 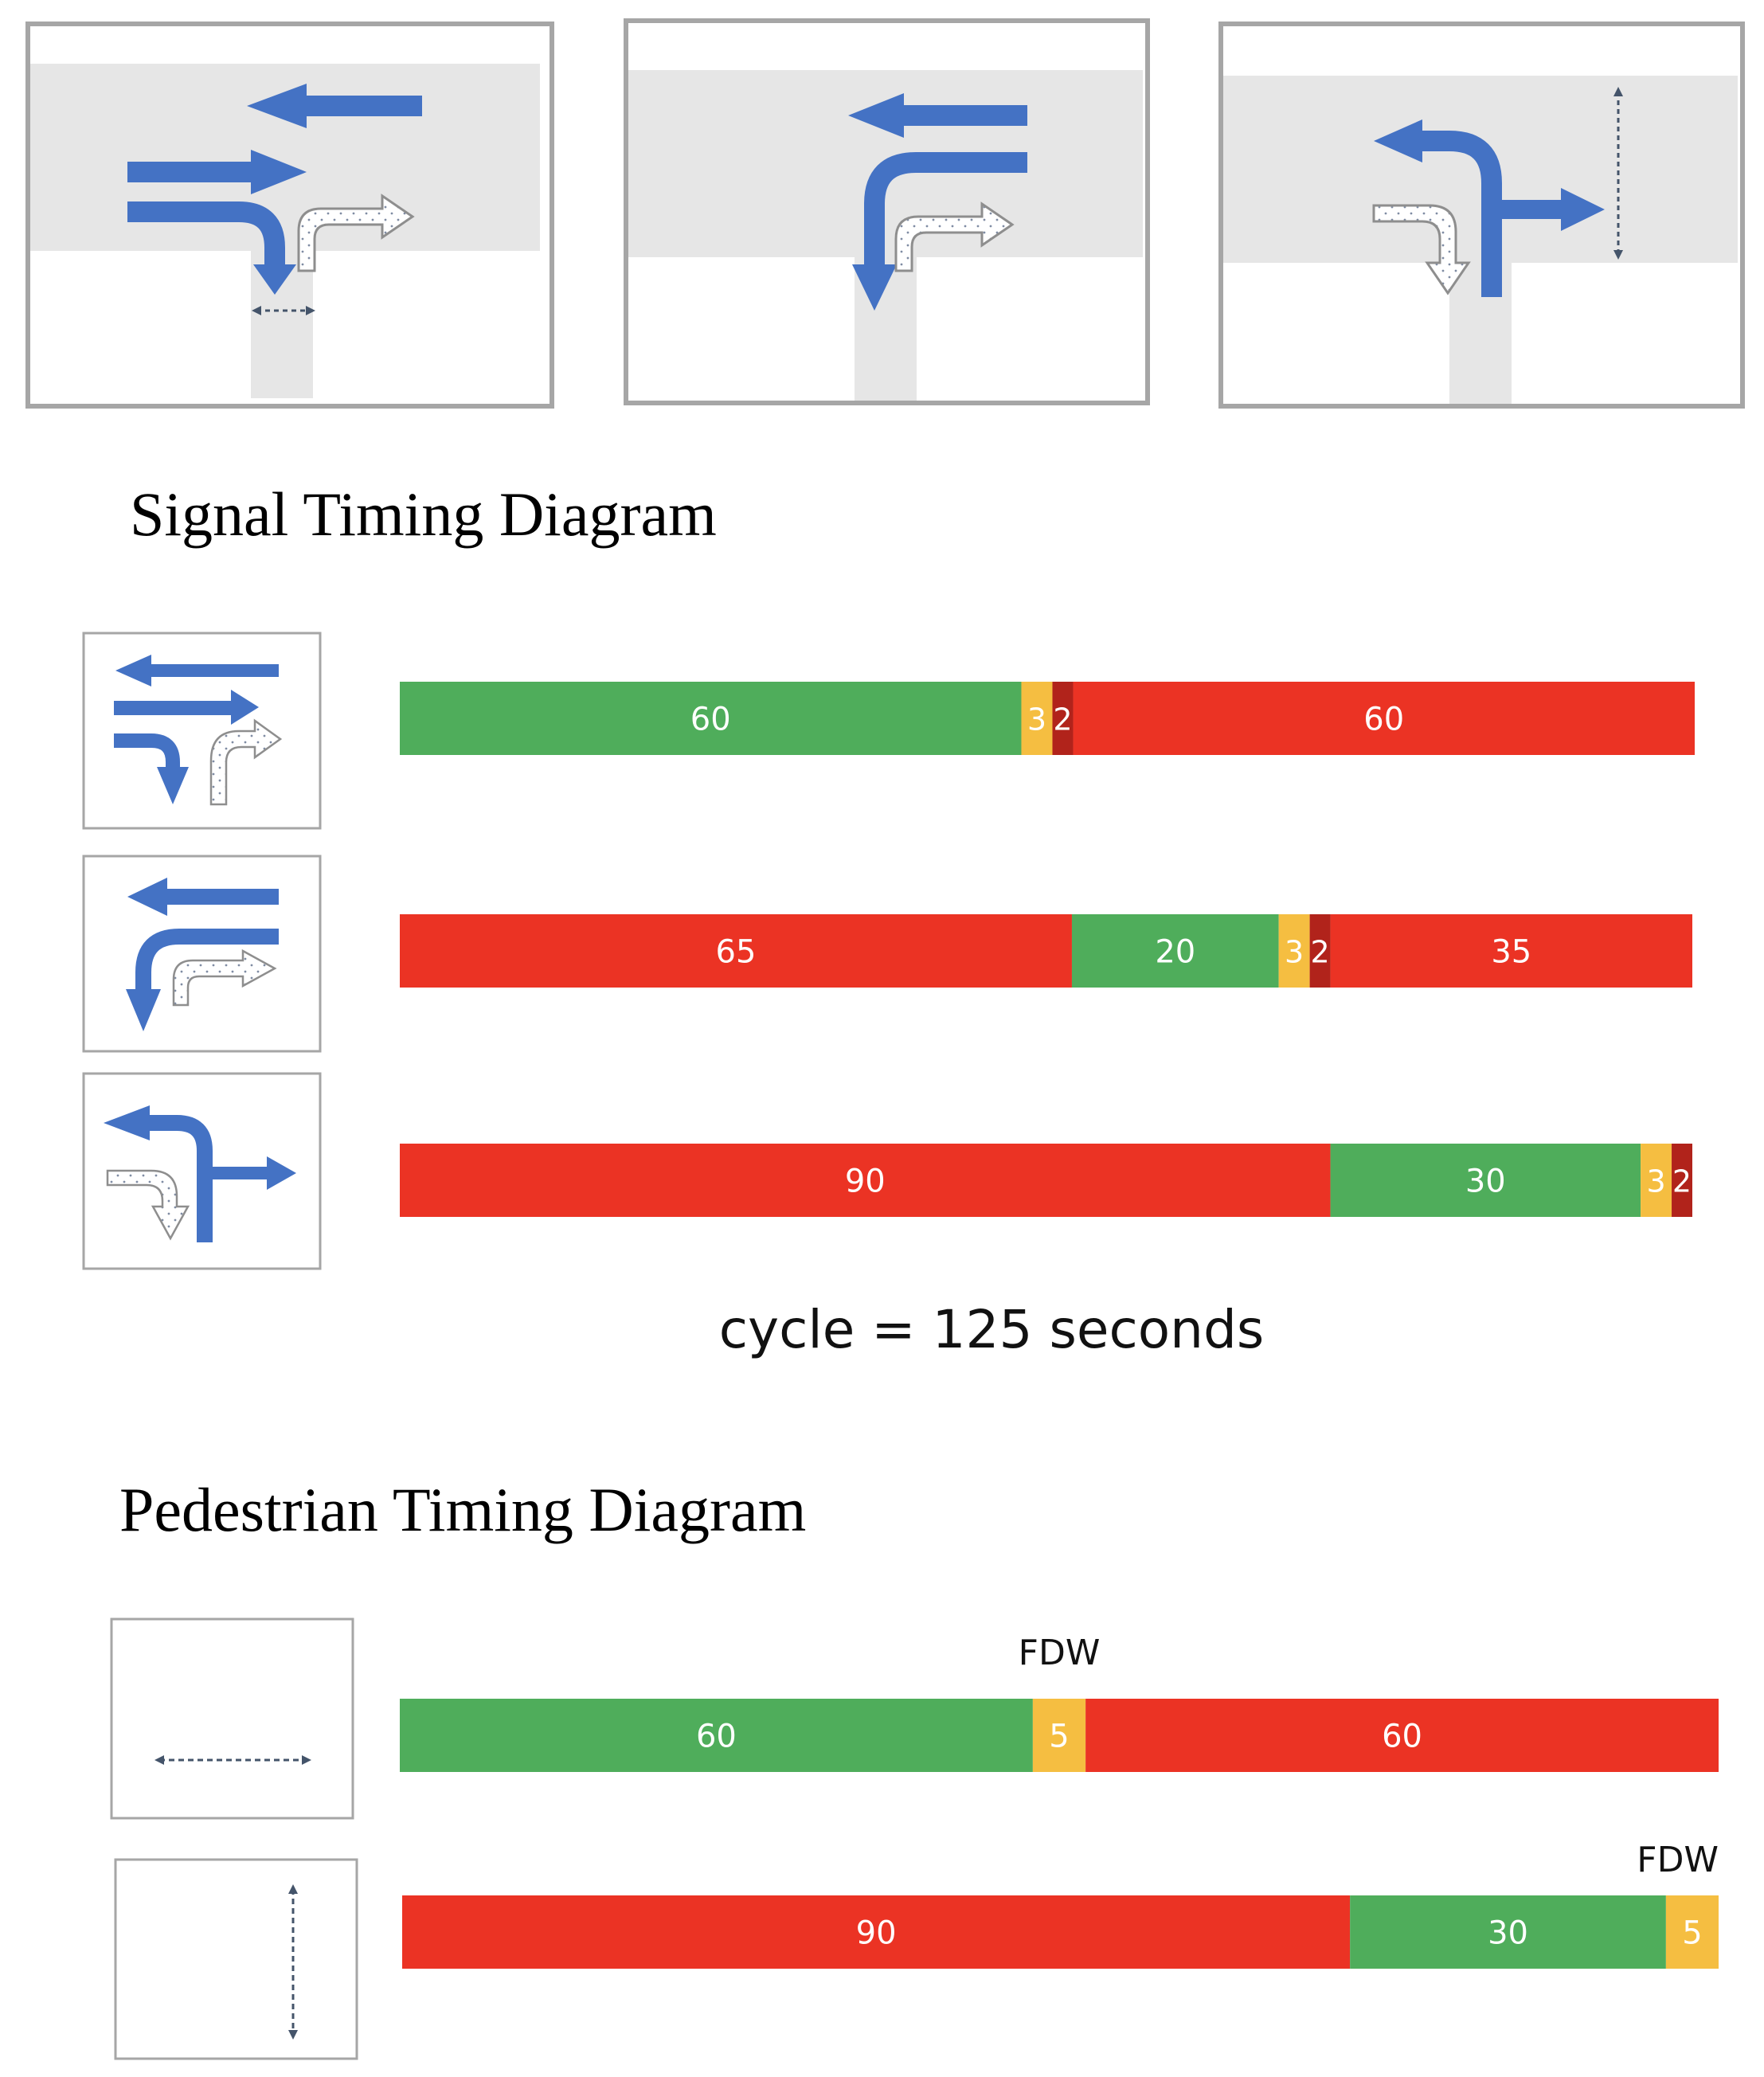 I want to click on pedestrian-phase-2-icon-box, so click(x=236, y=1959).